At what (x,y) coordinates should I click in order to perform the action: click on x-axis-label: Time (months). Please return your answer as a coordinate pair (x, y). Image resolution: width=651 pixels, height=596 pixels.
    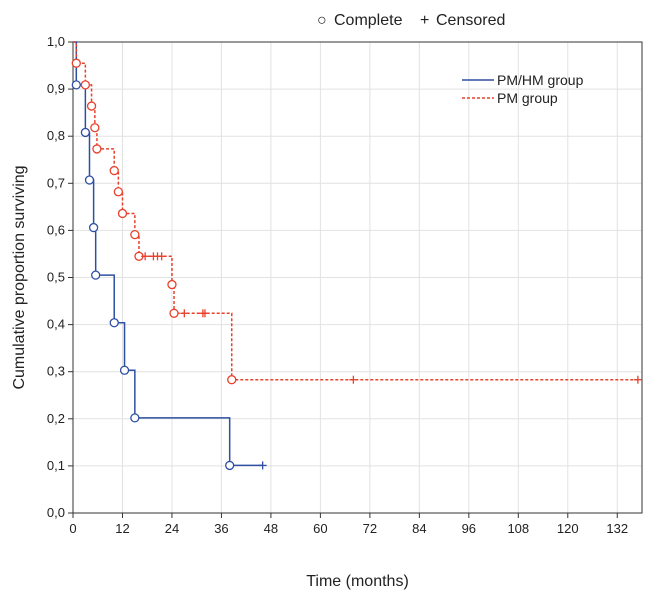
    Looking at the image, I should click on (357, 581).